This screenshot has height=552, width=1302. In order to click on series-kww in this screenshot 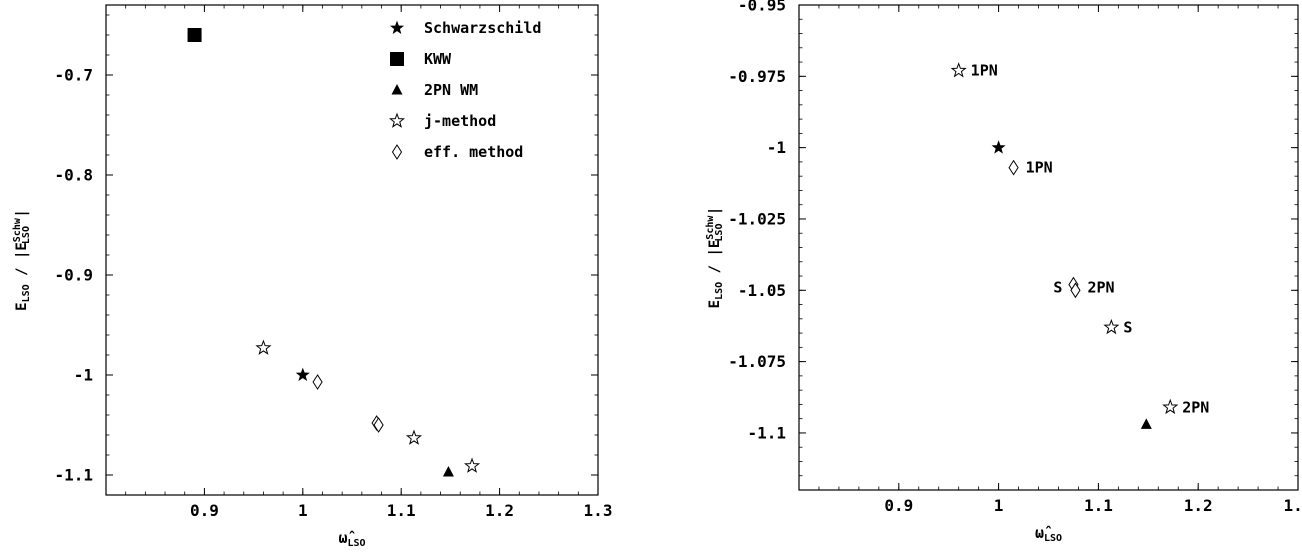, I will do `click(194, 35)`.